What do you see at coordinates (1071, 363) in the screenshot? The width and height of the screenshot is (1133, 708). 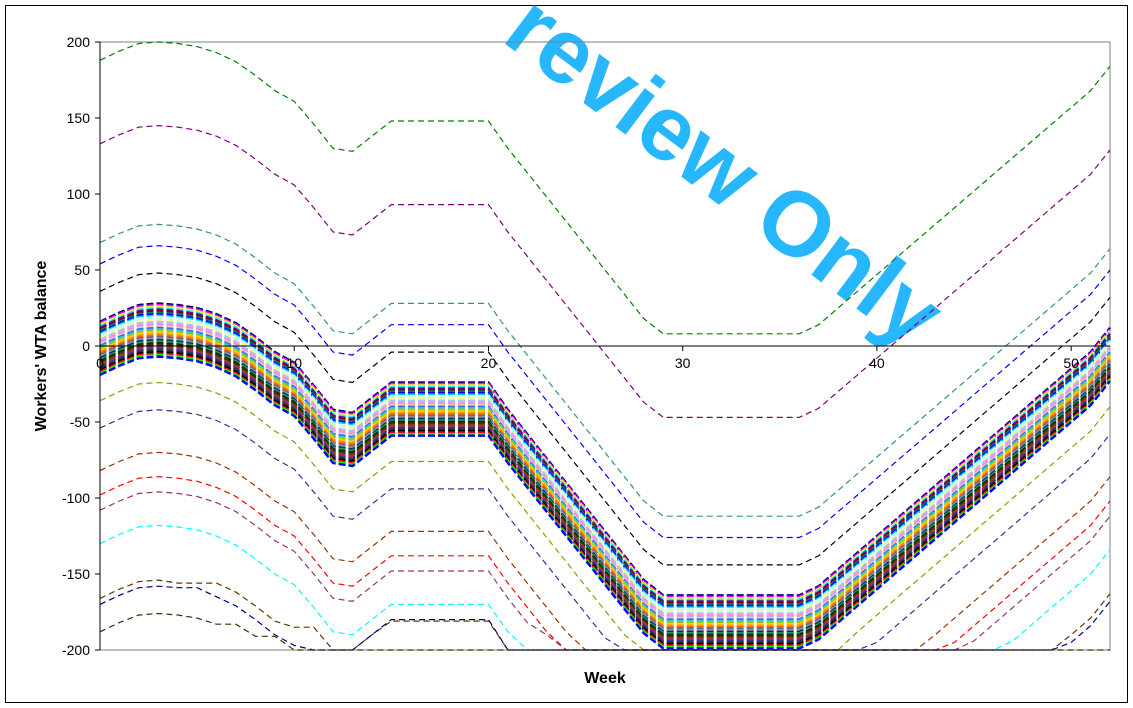 I see `x-tick-label: 50` at bounding box center [1071, 363].